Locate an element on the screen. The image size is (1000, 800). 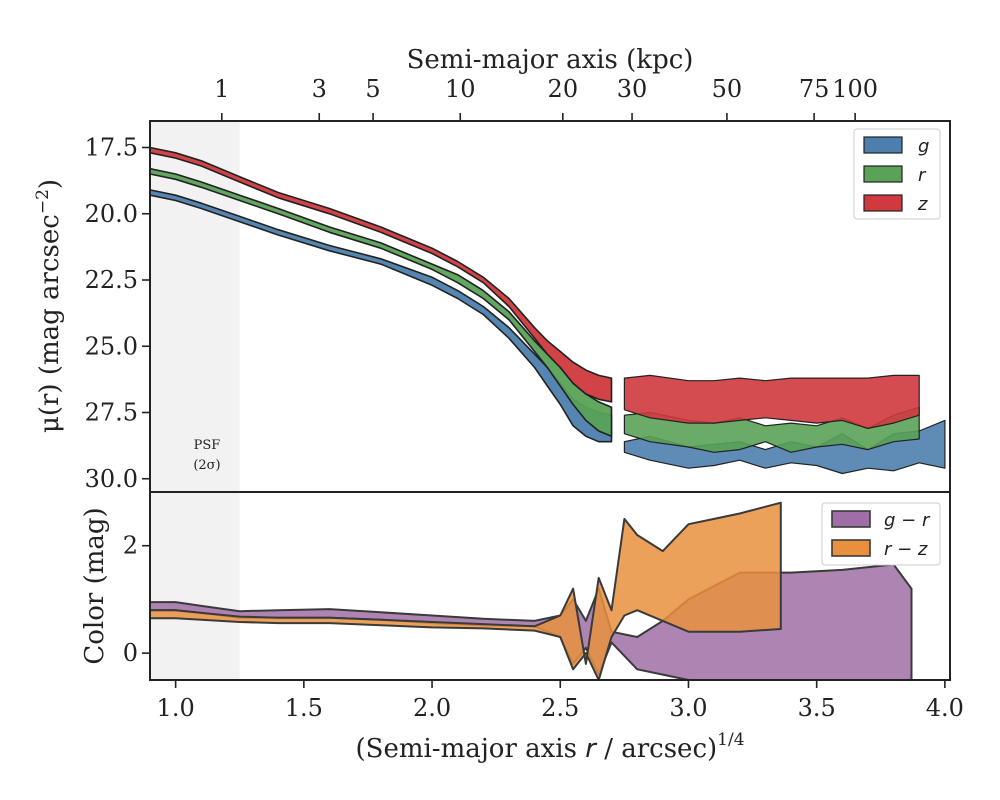
psf-label-line2: (2σ) is located at coordinates (206, 465).